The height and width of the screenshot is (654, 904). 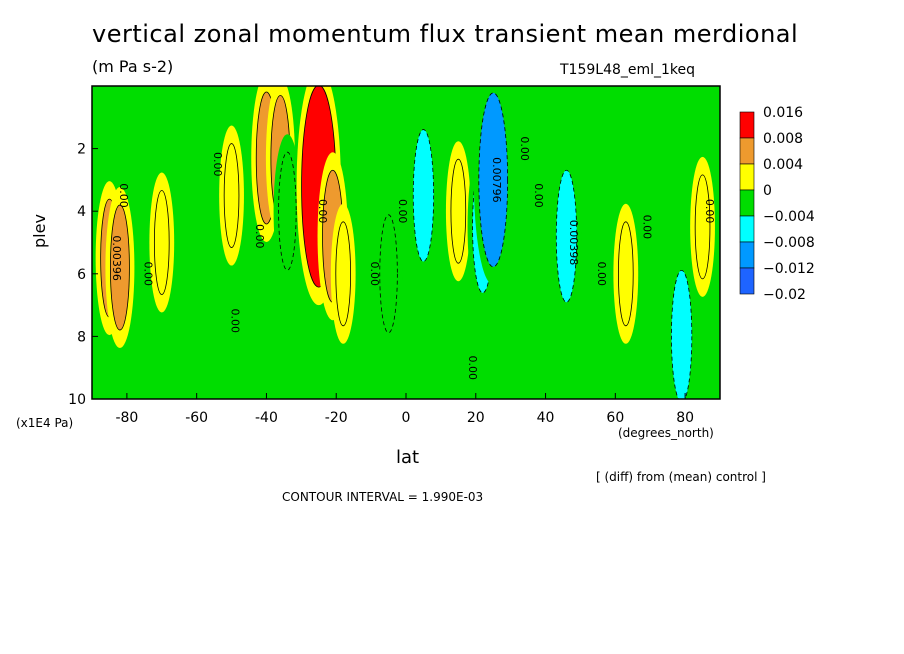 What do you see at coordinates (266, 418) in the screenshot?
I see `x-tick-label-2: -40` at bounding box center [266, 418].